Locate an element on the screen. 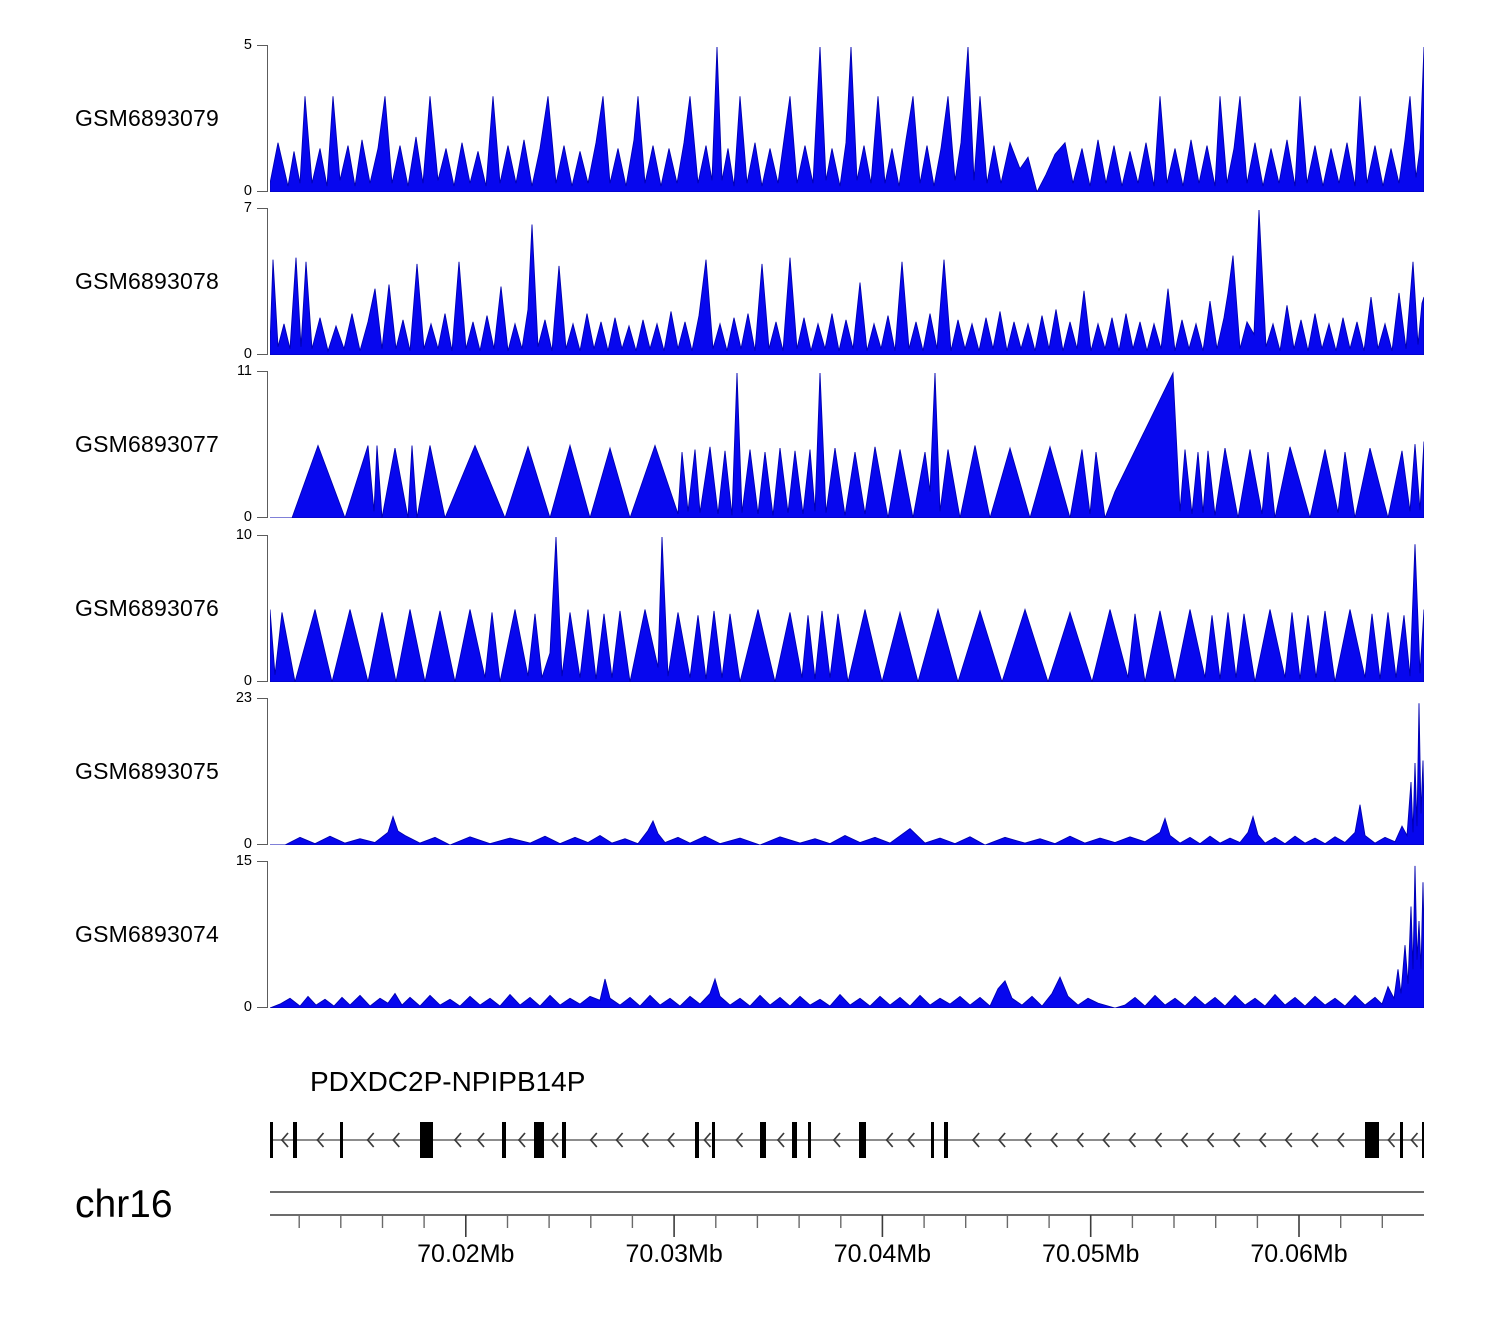 This screenshot has height=1320, width=1500. axis-tick-label-70.02Mb: 70.02Mb is located at coordinates (466, 1254).